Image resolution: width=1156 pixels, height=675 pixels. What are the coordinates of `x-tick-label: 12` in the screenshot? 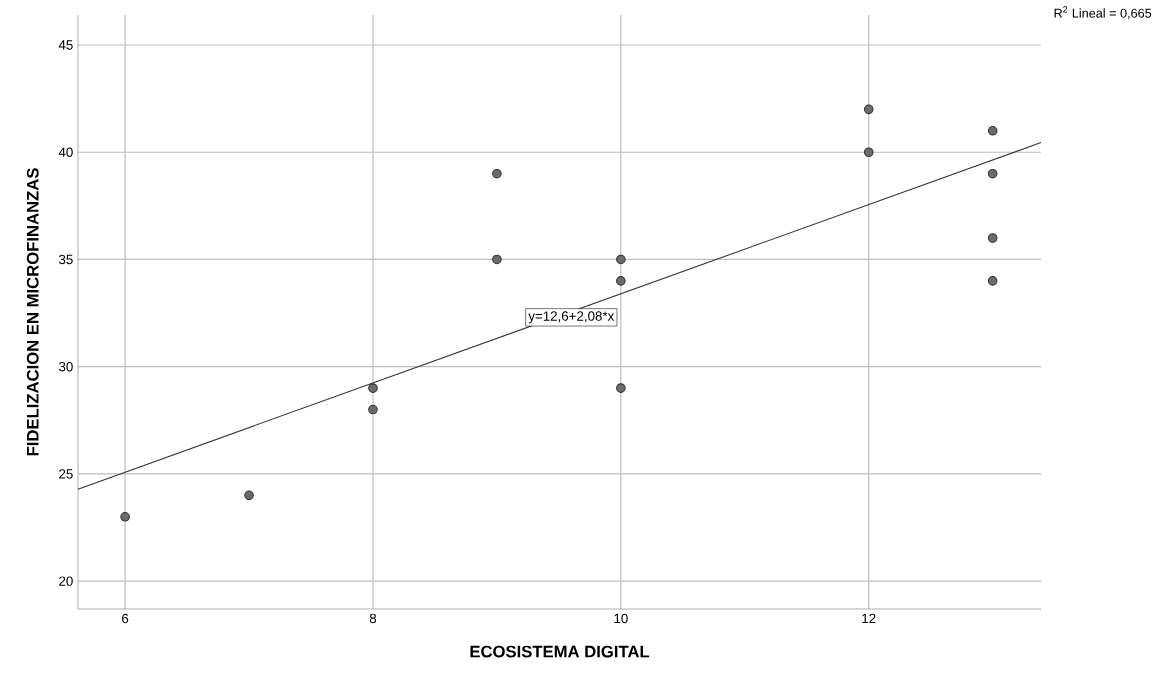 It's located at (869, 618).